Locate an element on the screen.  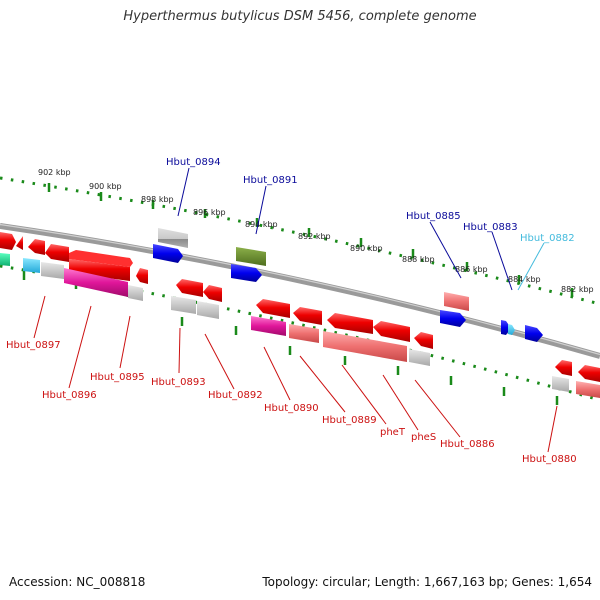
kbp-label: 892 kbp is located at coordinates (314, 236).